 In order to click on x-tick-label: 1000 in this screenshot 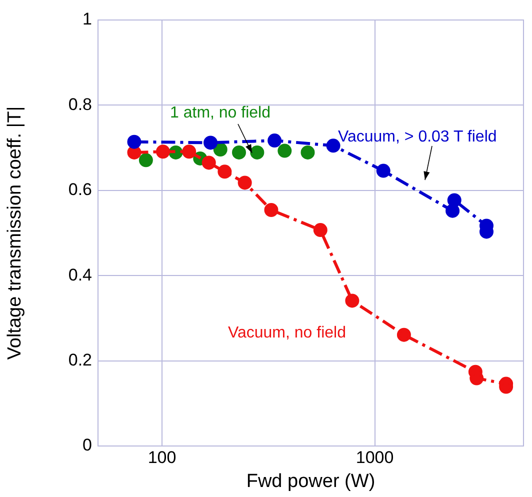, I will do `click(375, 457)`.